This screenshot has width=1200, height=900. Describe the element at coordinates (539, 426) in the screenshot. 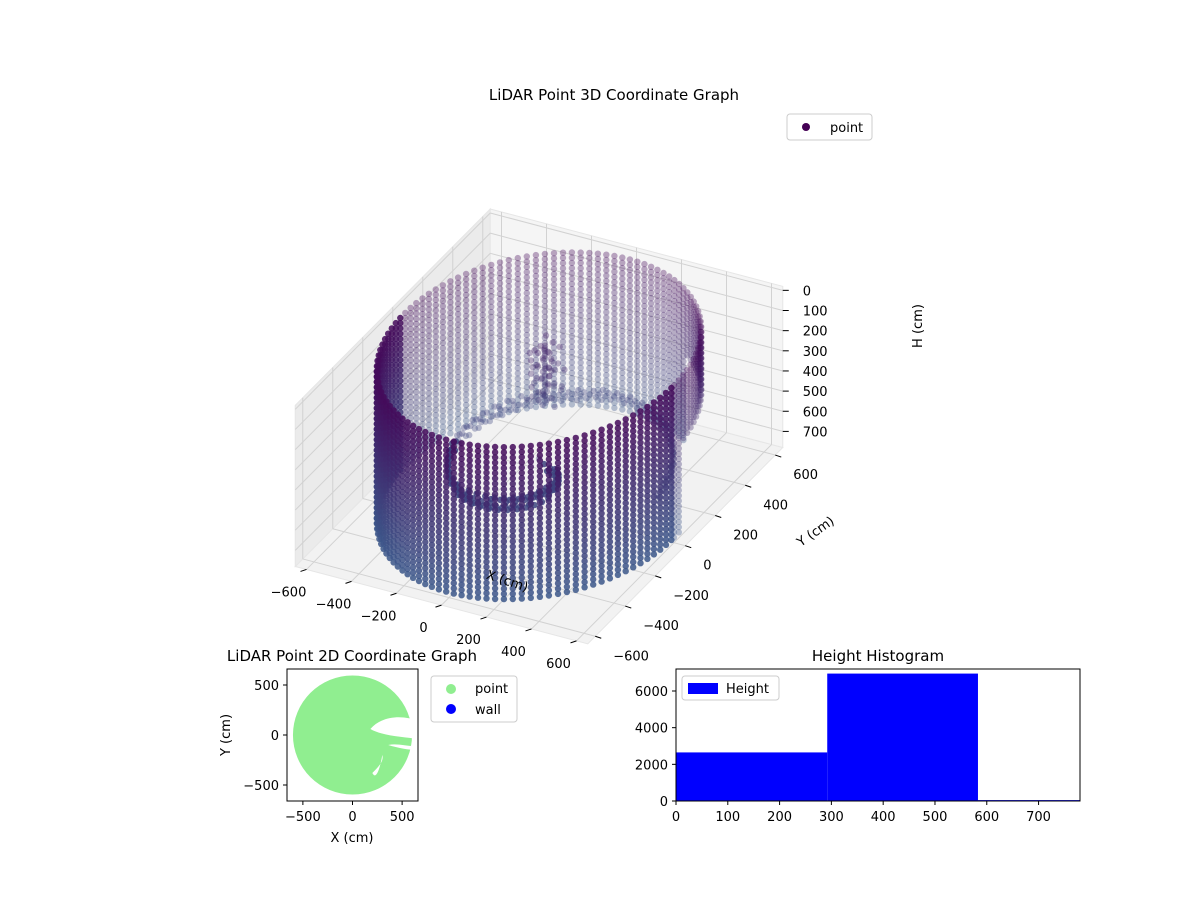

I see `point-cloud` at that location.